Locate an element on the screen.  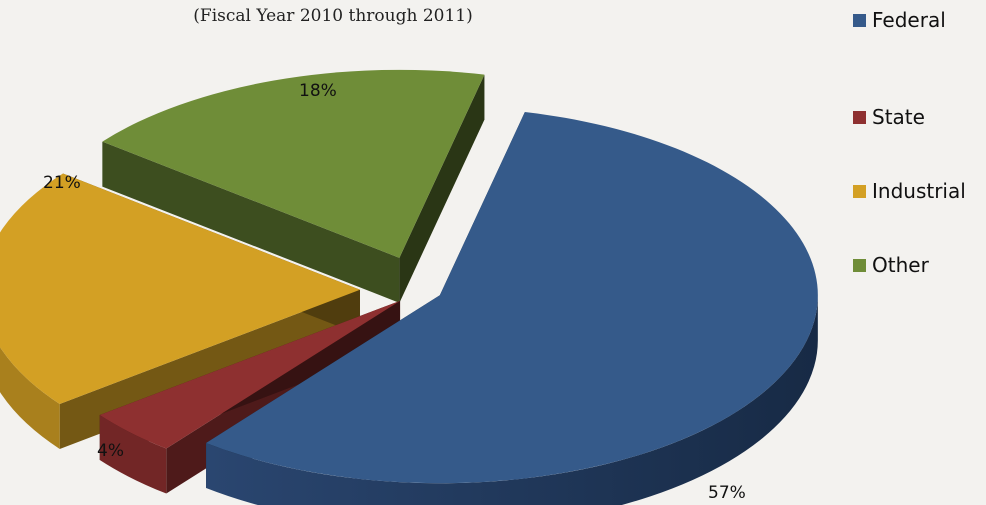
legend-label-state: State is located at coordinates (898, 117).